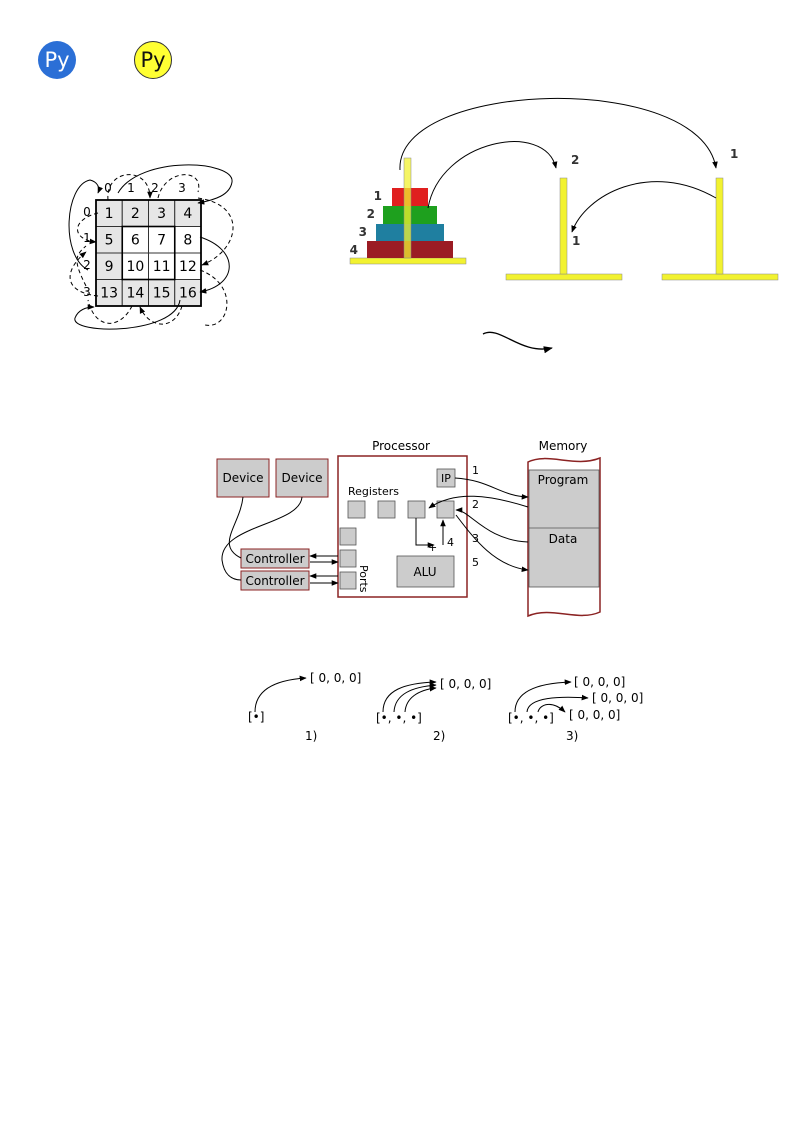 Image resolution: width=794 pixels, height=1123 pixels. I want to click on wavy-arrow, so click(517, 342).